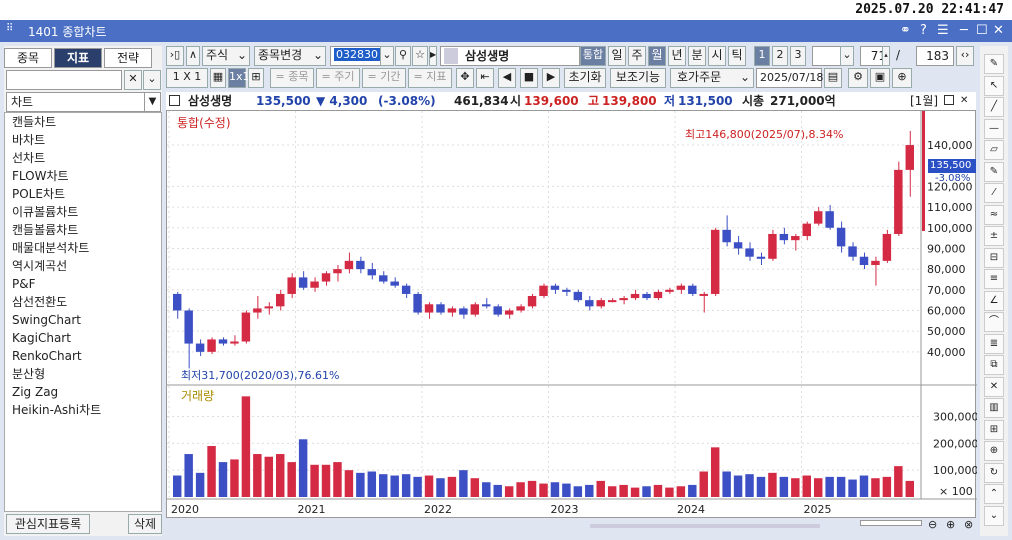 This screenshot has height=540, width=1012. Describe the element at coordinates (982, 30) in the screenshot. I see `maximize-icon: ☐` at that location.